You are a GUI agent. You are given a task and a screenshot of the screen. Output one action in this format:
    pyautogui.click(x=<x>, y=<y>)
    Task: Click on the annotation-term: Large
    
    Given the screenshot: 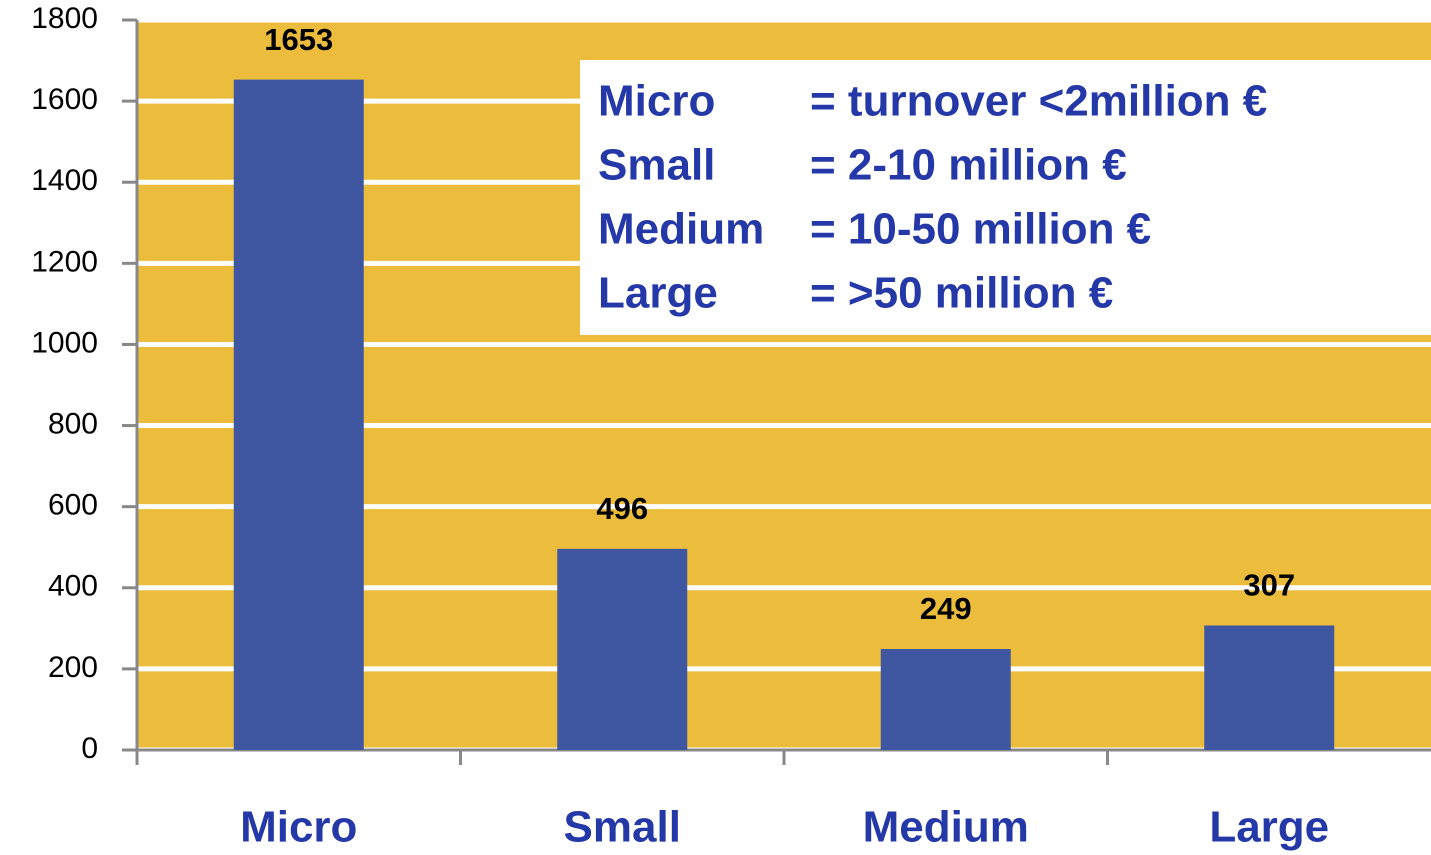 What is the action you would take?
    pyautogui.click(x=658, y=293)
    